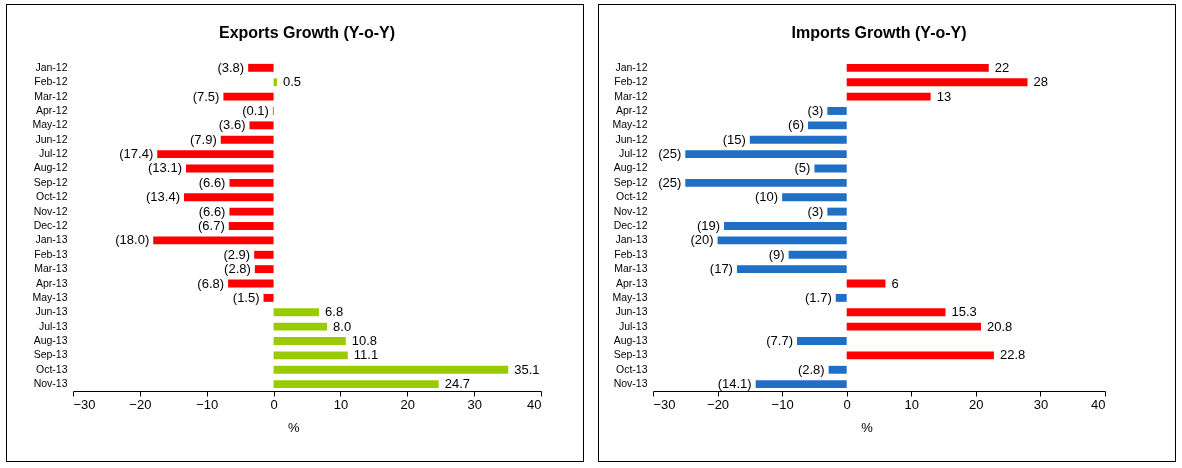 This screenshot has width=1182, height=468. Describe the element at coordinates (366, 355) in the screenshot. I see `data-label: 11.1` at that location.